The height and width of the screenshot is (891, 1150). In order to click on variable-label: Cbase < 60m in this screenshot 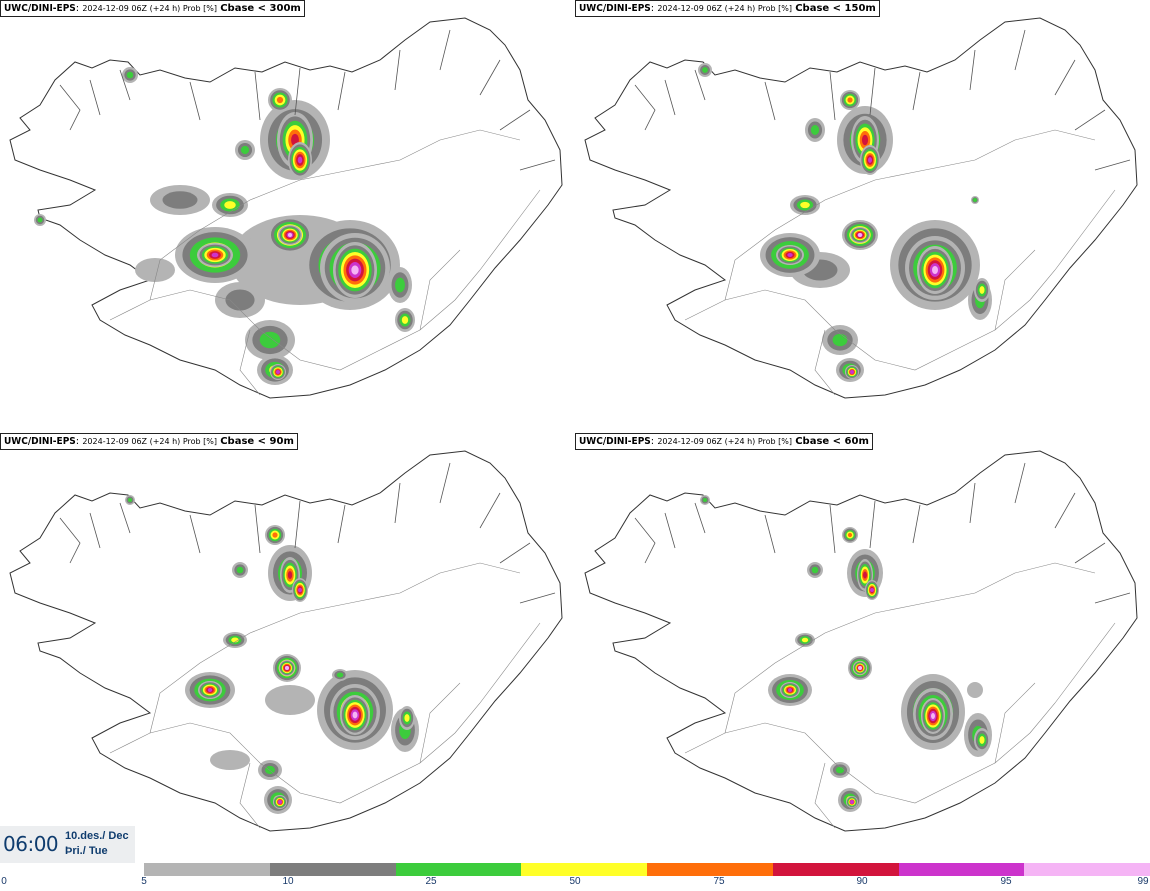, I will do `click(832, 441)`.